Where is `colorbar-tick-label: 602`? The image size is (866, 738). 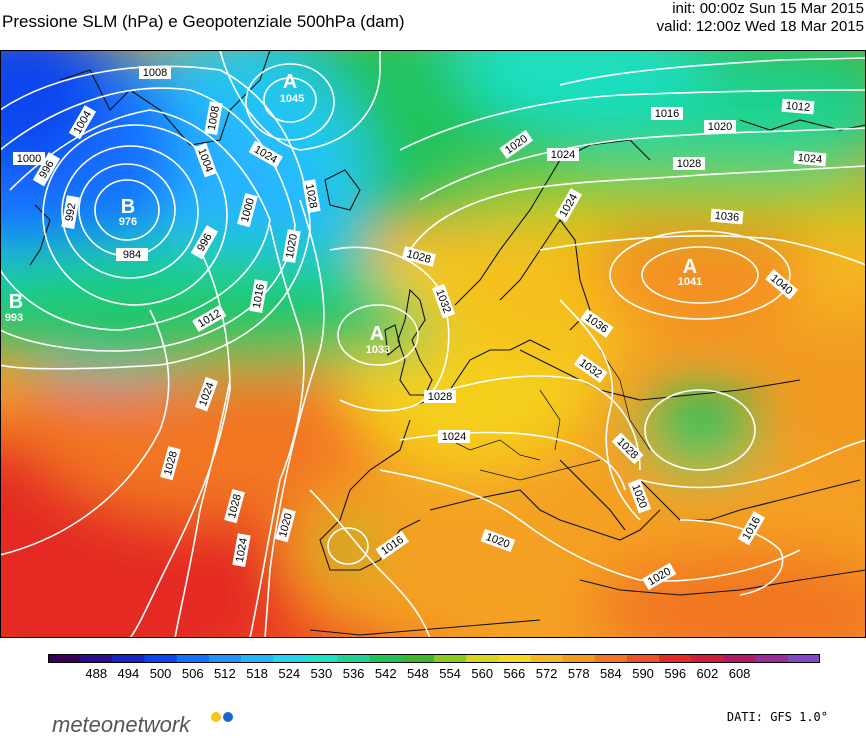
colorbar-tick-label: 602 is located at coordinates (707, 673).